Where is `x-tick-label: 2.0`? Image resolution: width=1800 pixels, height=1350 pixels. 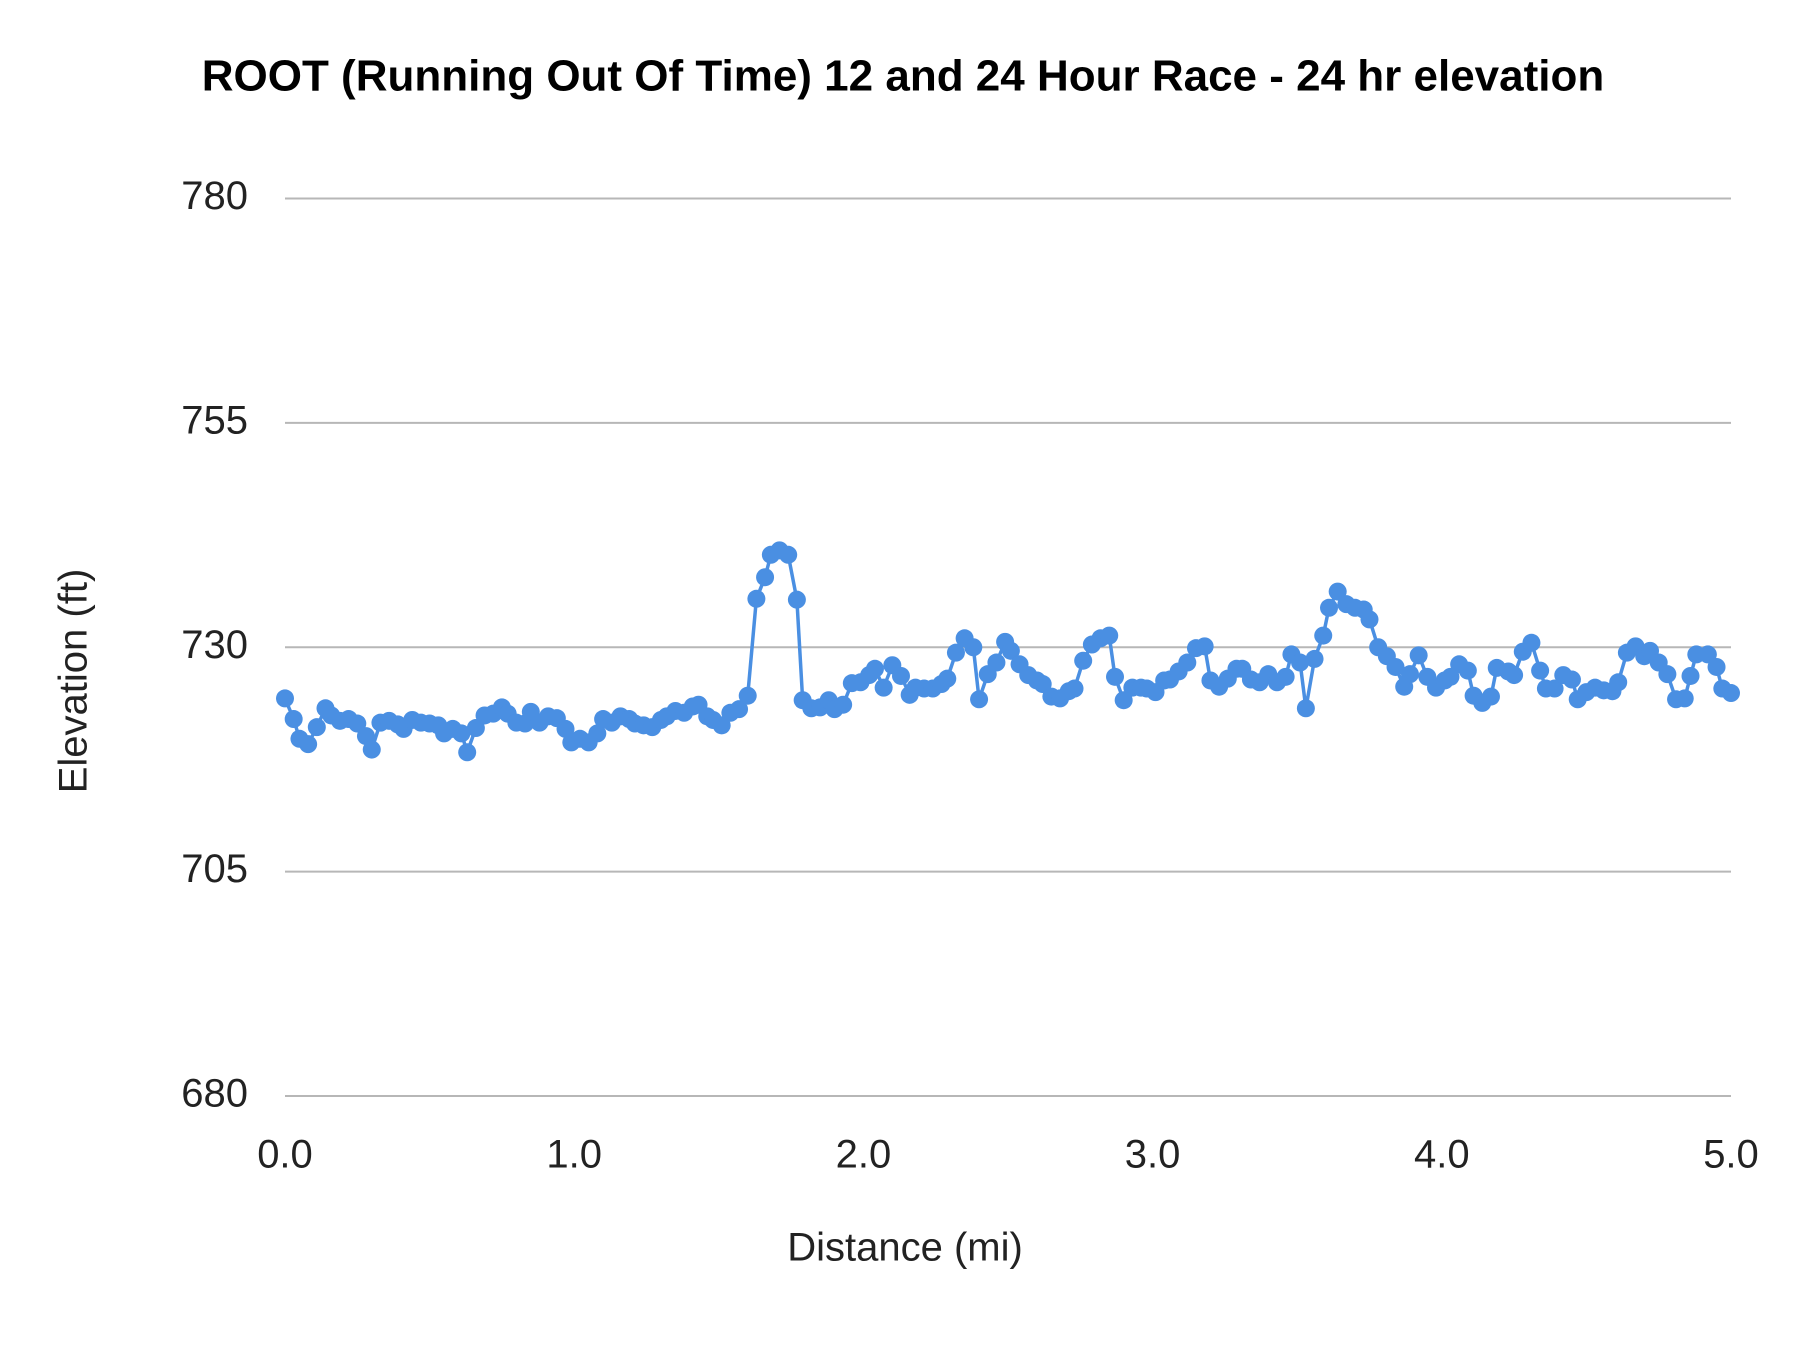 x-tick-label: 2.0 is located at coordinates (864, 1155).